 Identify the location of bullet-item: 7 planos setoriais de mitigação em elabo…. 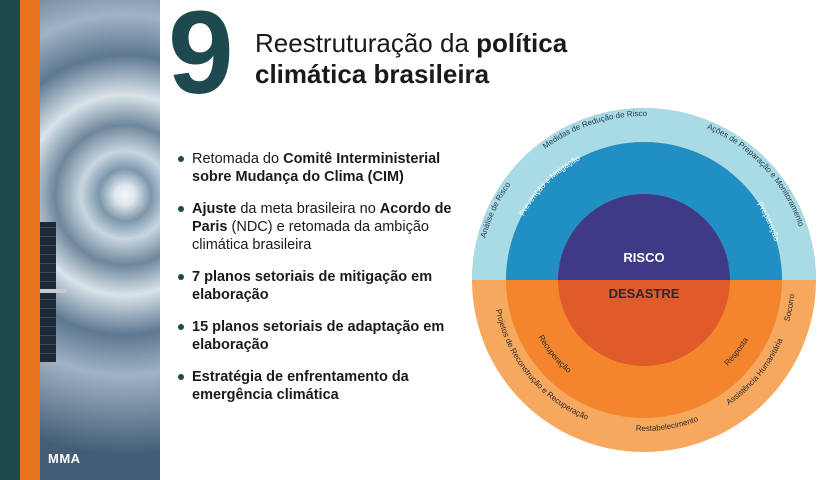
(322, 286).